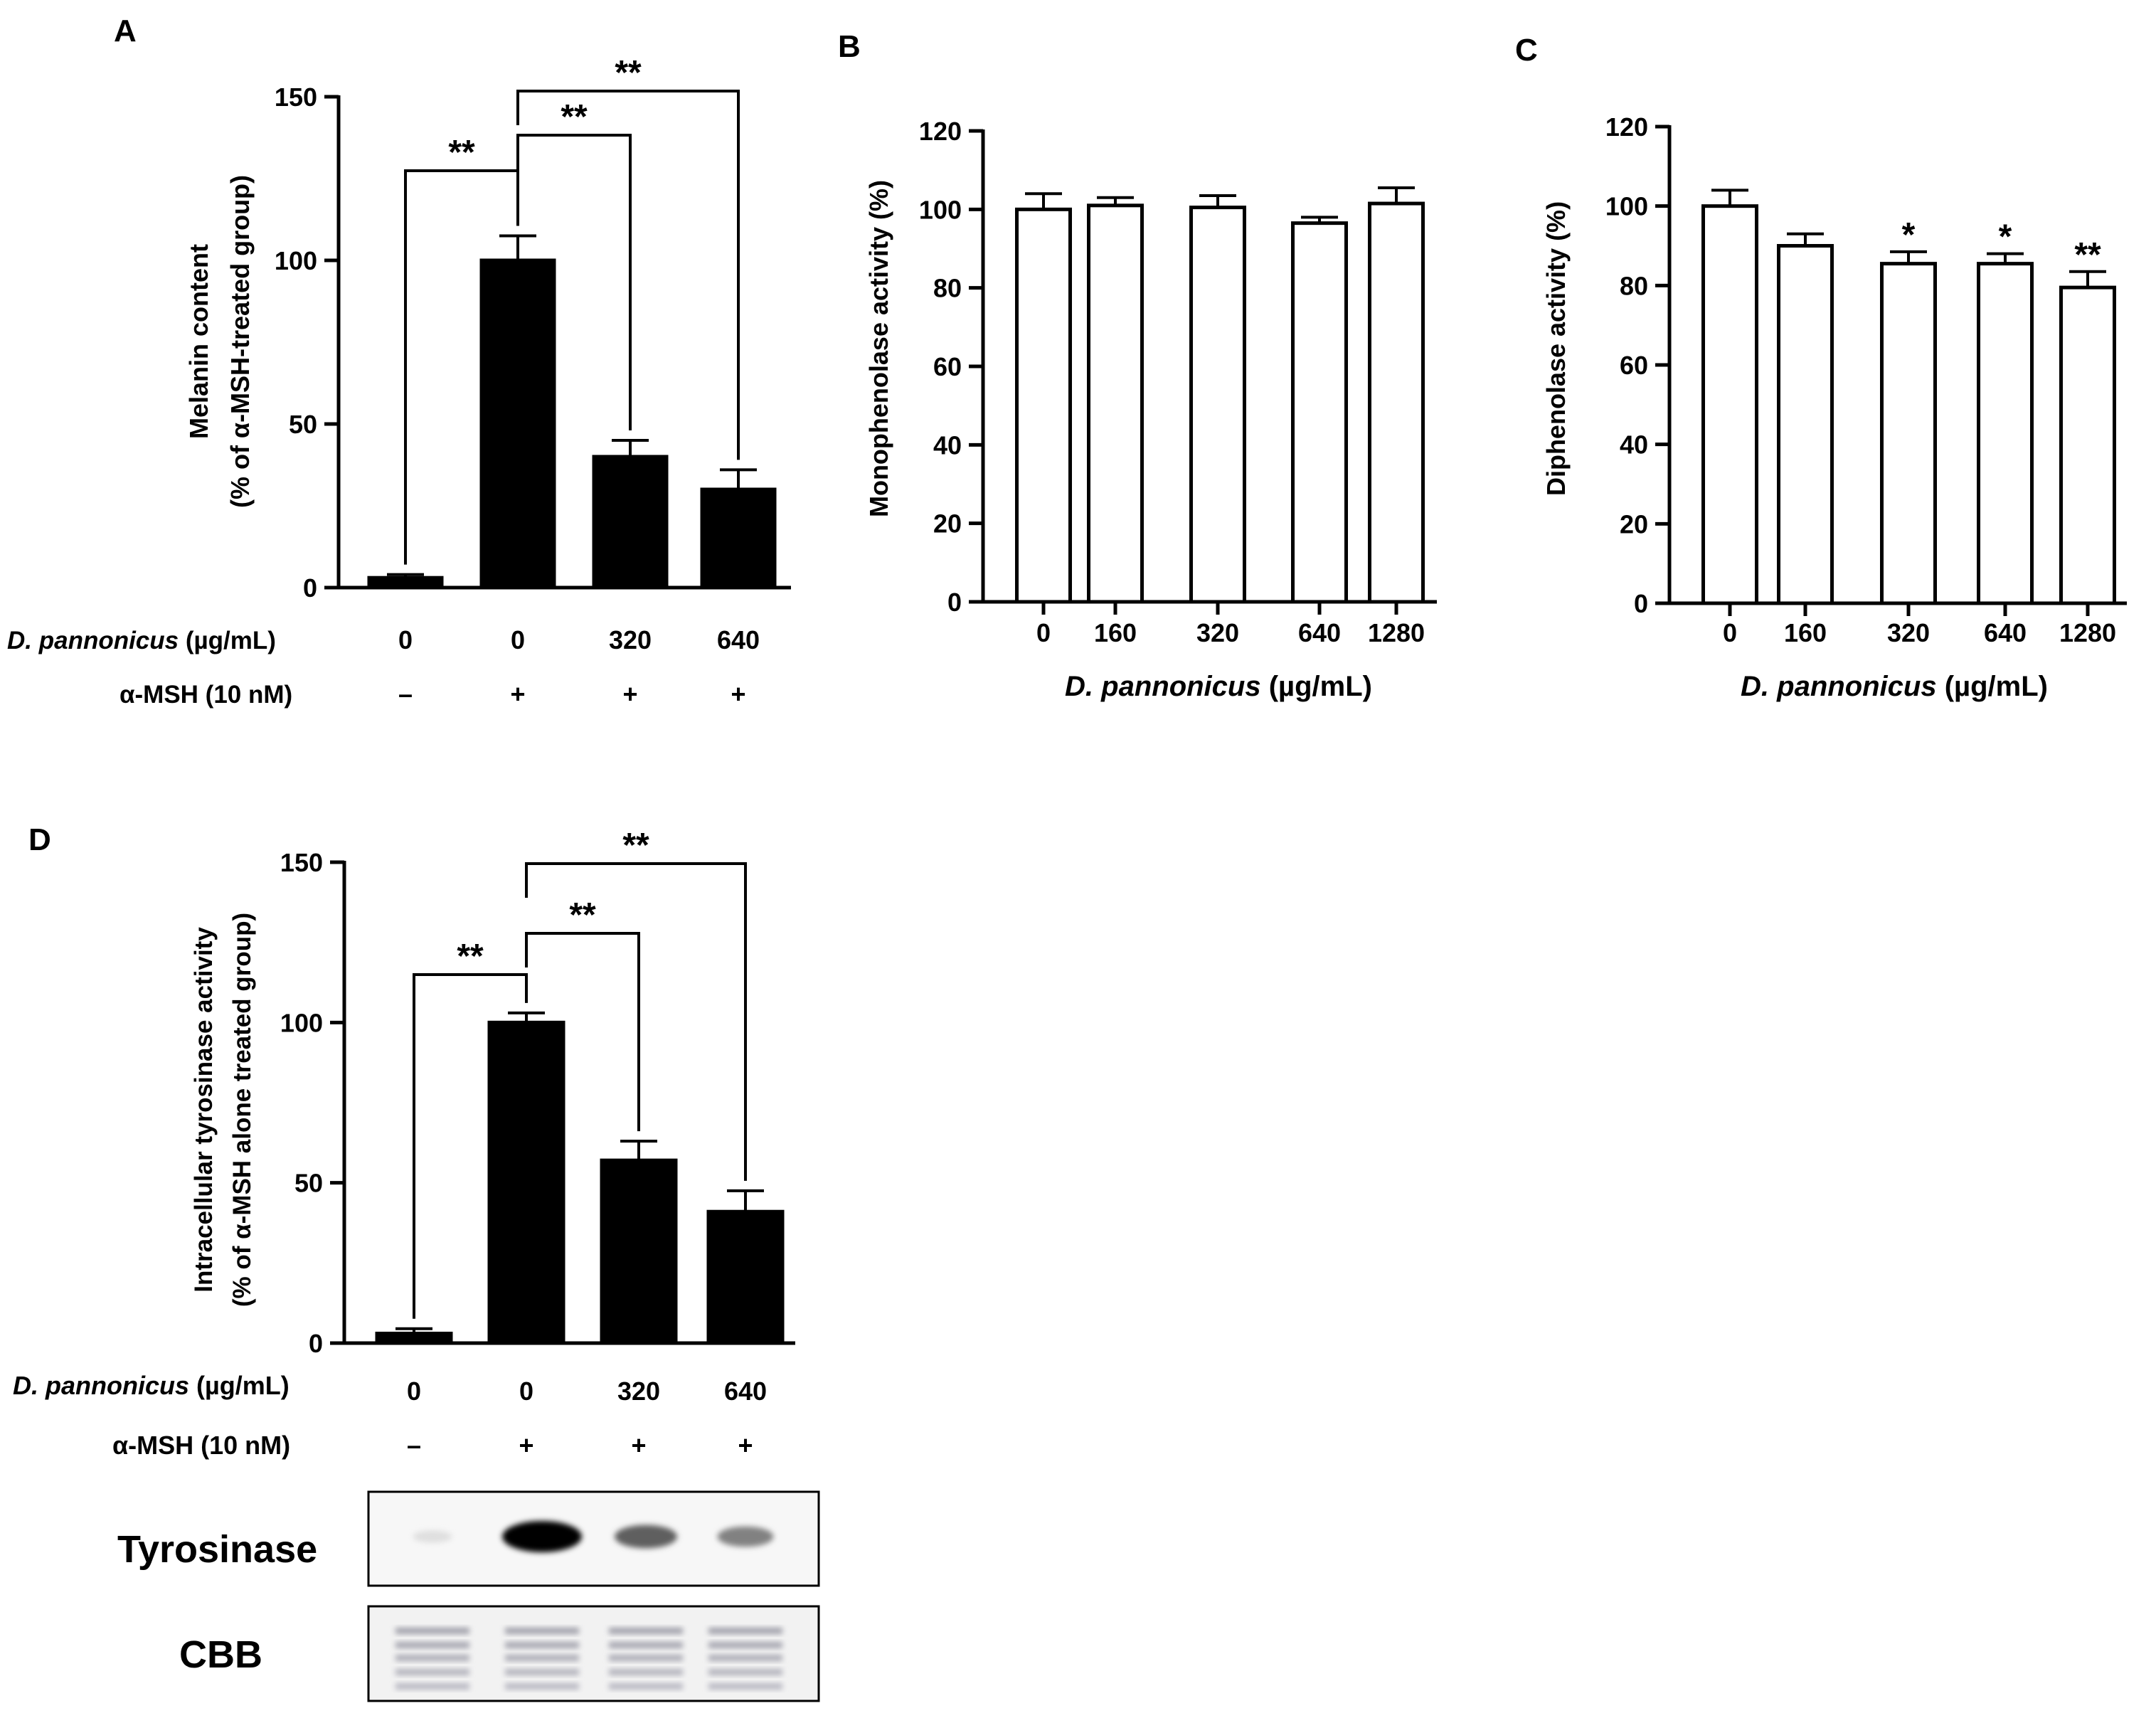 The height and width of the screenshot is (1718, 2156). I want to click on panel-b-ytick-label: 100, so click(940, 209).